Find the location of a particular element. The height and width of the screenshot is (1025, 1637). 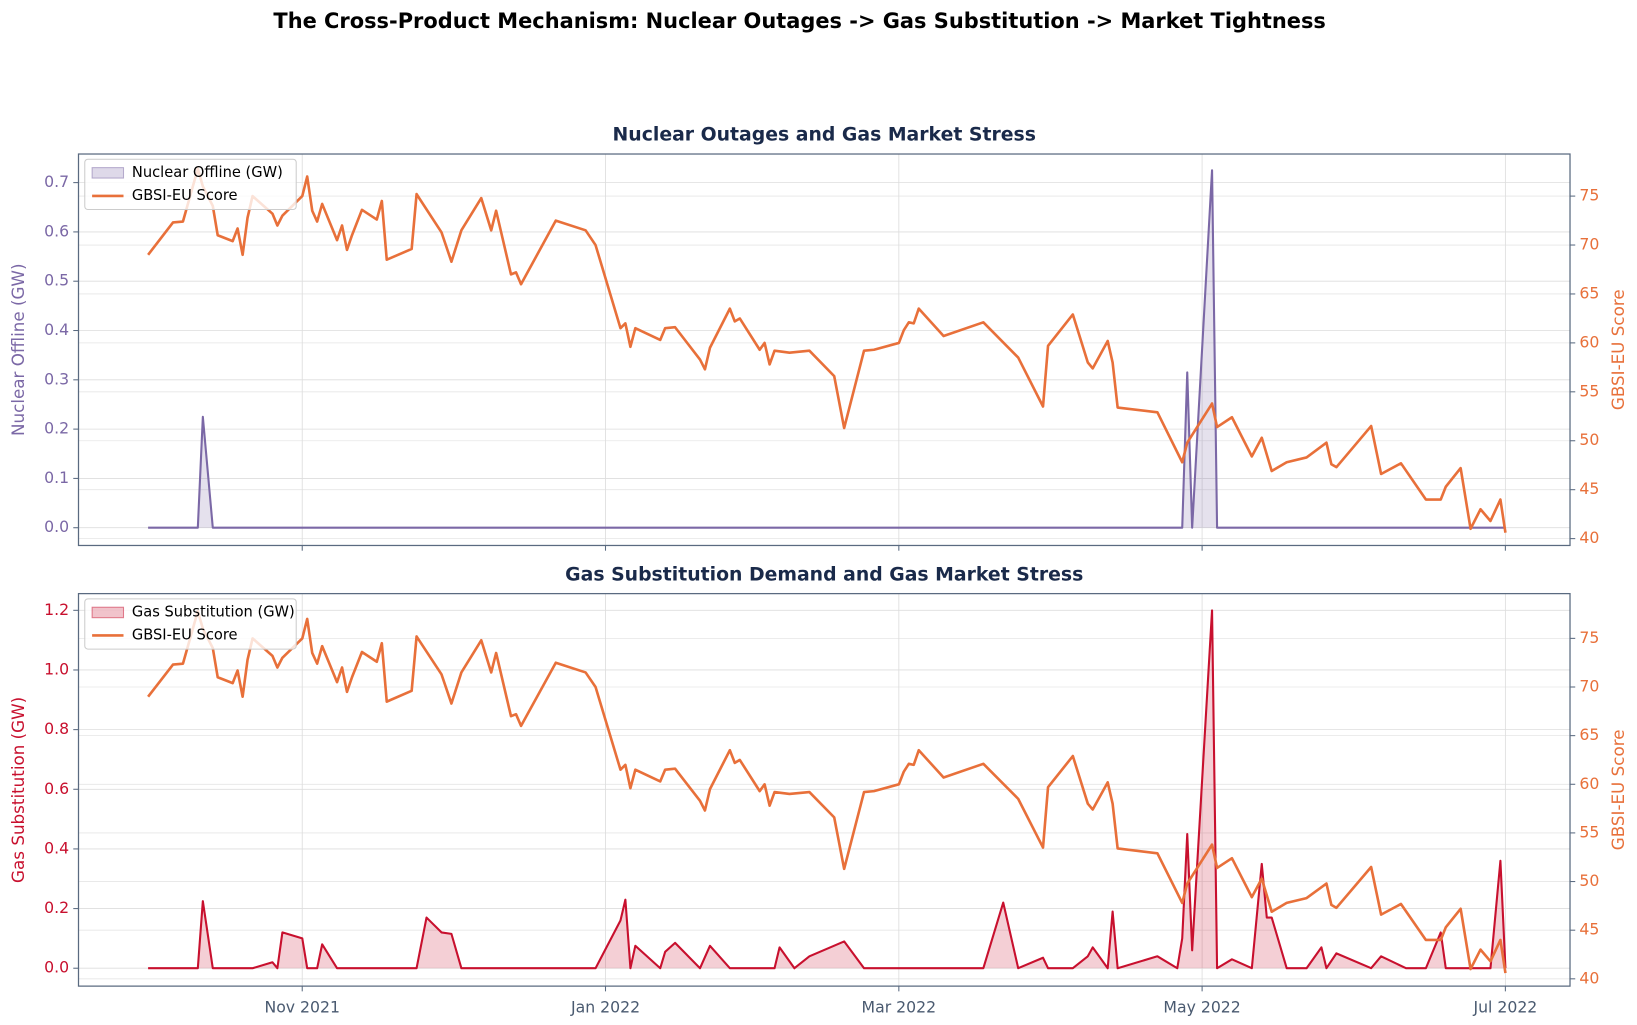

x-tick-label: Mar 2022 is located at coordinates (899, 1007).